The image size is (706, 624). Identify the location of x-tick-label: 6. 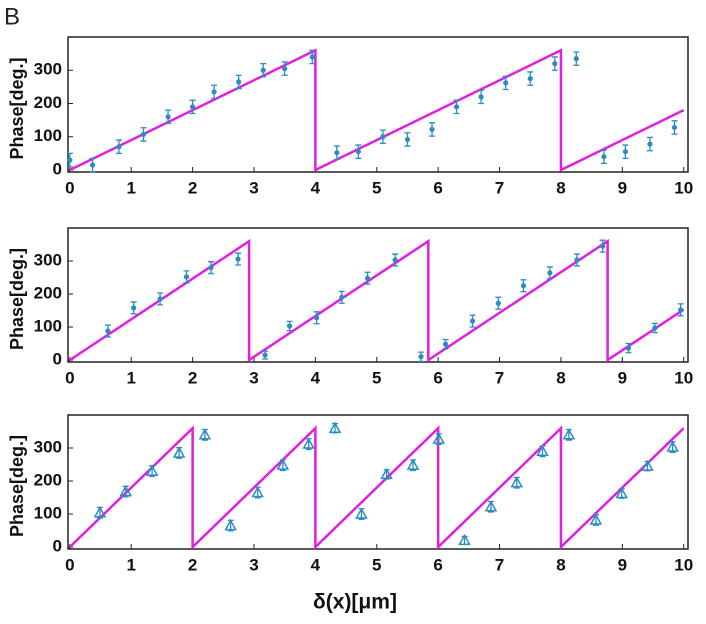
(437, 564).